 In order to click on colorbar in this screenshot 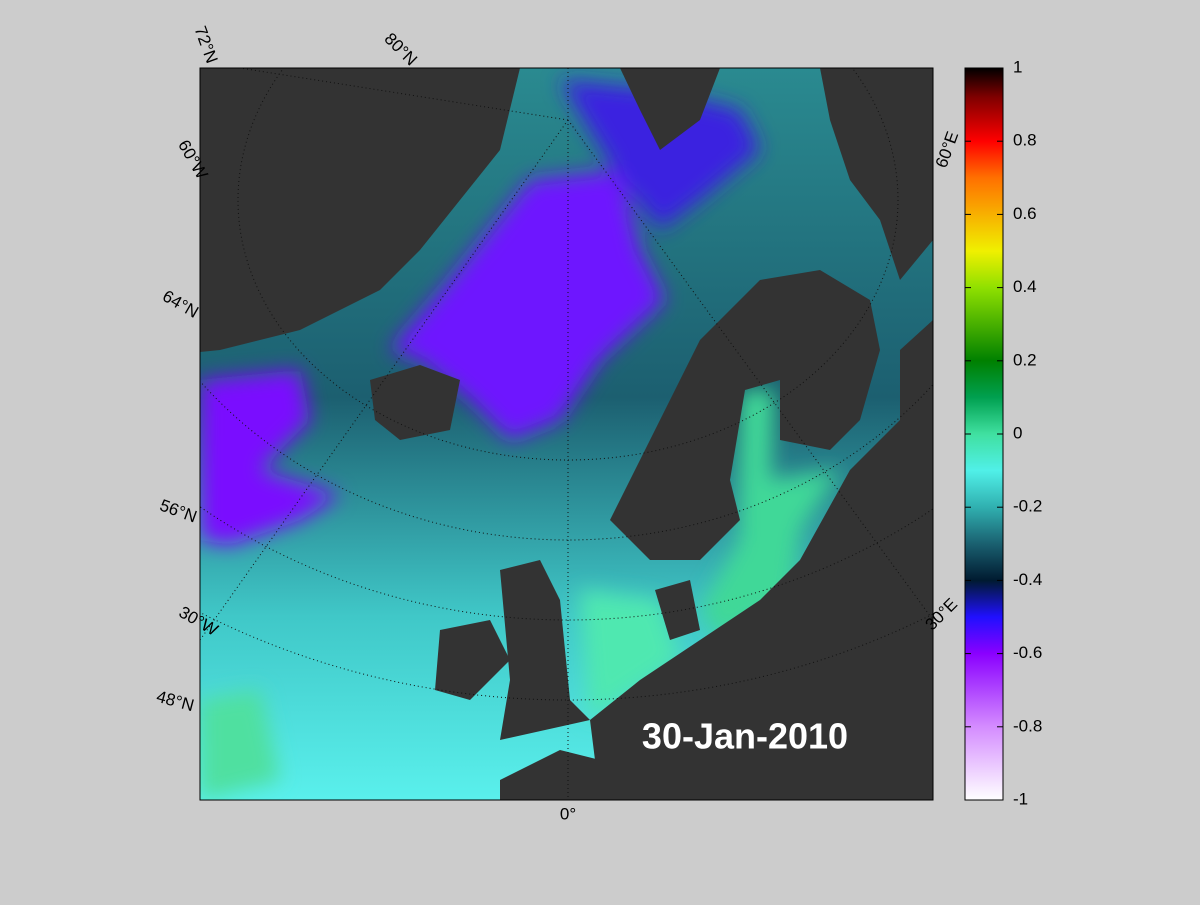, I will do `click(984, 434)`.